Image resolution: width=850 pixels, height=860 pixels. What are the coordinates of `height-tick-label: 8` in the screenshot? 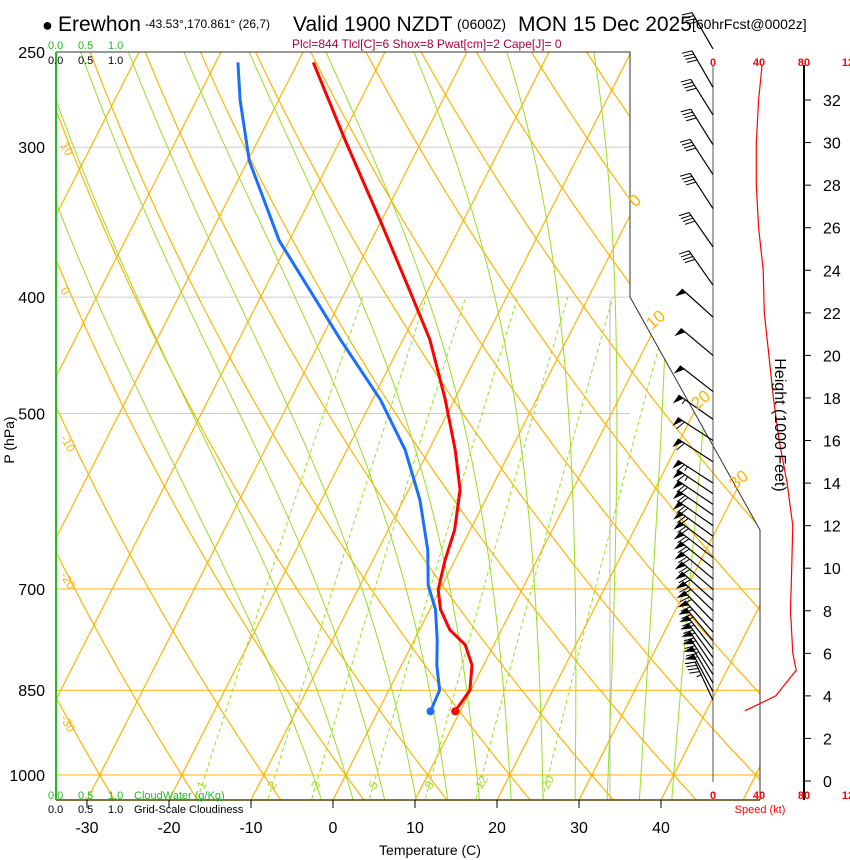 It's located at (827, 612).